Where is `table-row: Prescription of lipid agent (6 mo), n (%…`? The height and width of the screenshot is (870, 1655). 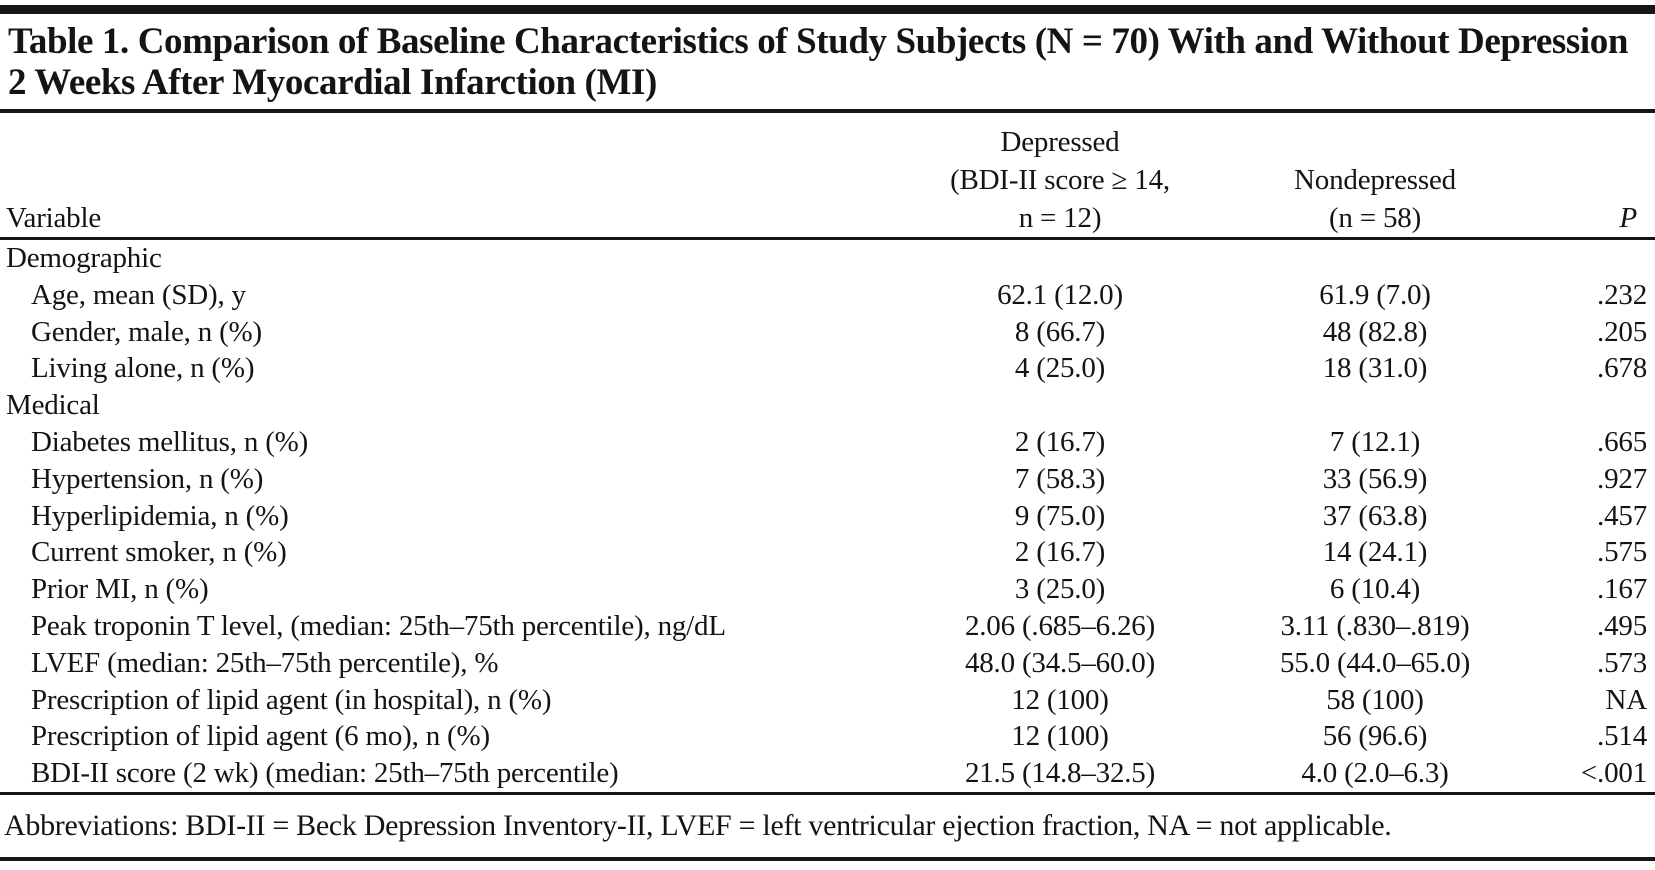
table-row: Prescription of lipid agent (6 mo), n (%… is located at coordinates (827, 736).